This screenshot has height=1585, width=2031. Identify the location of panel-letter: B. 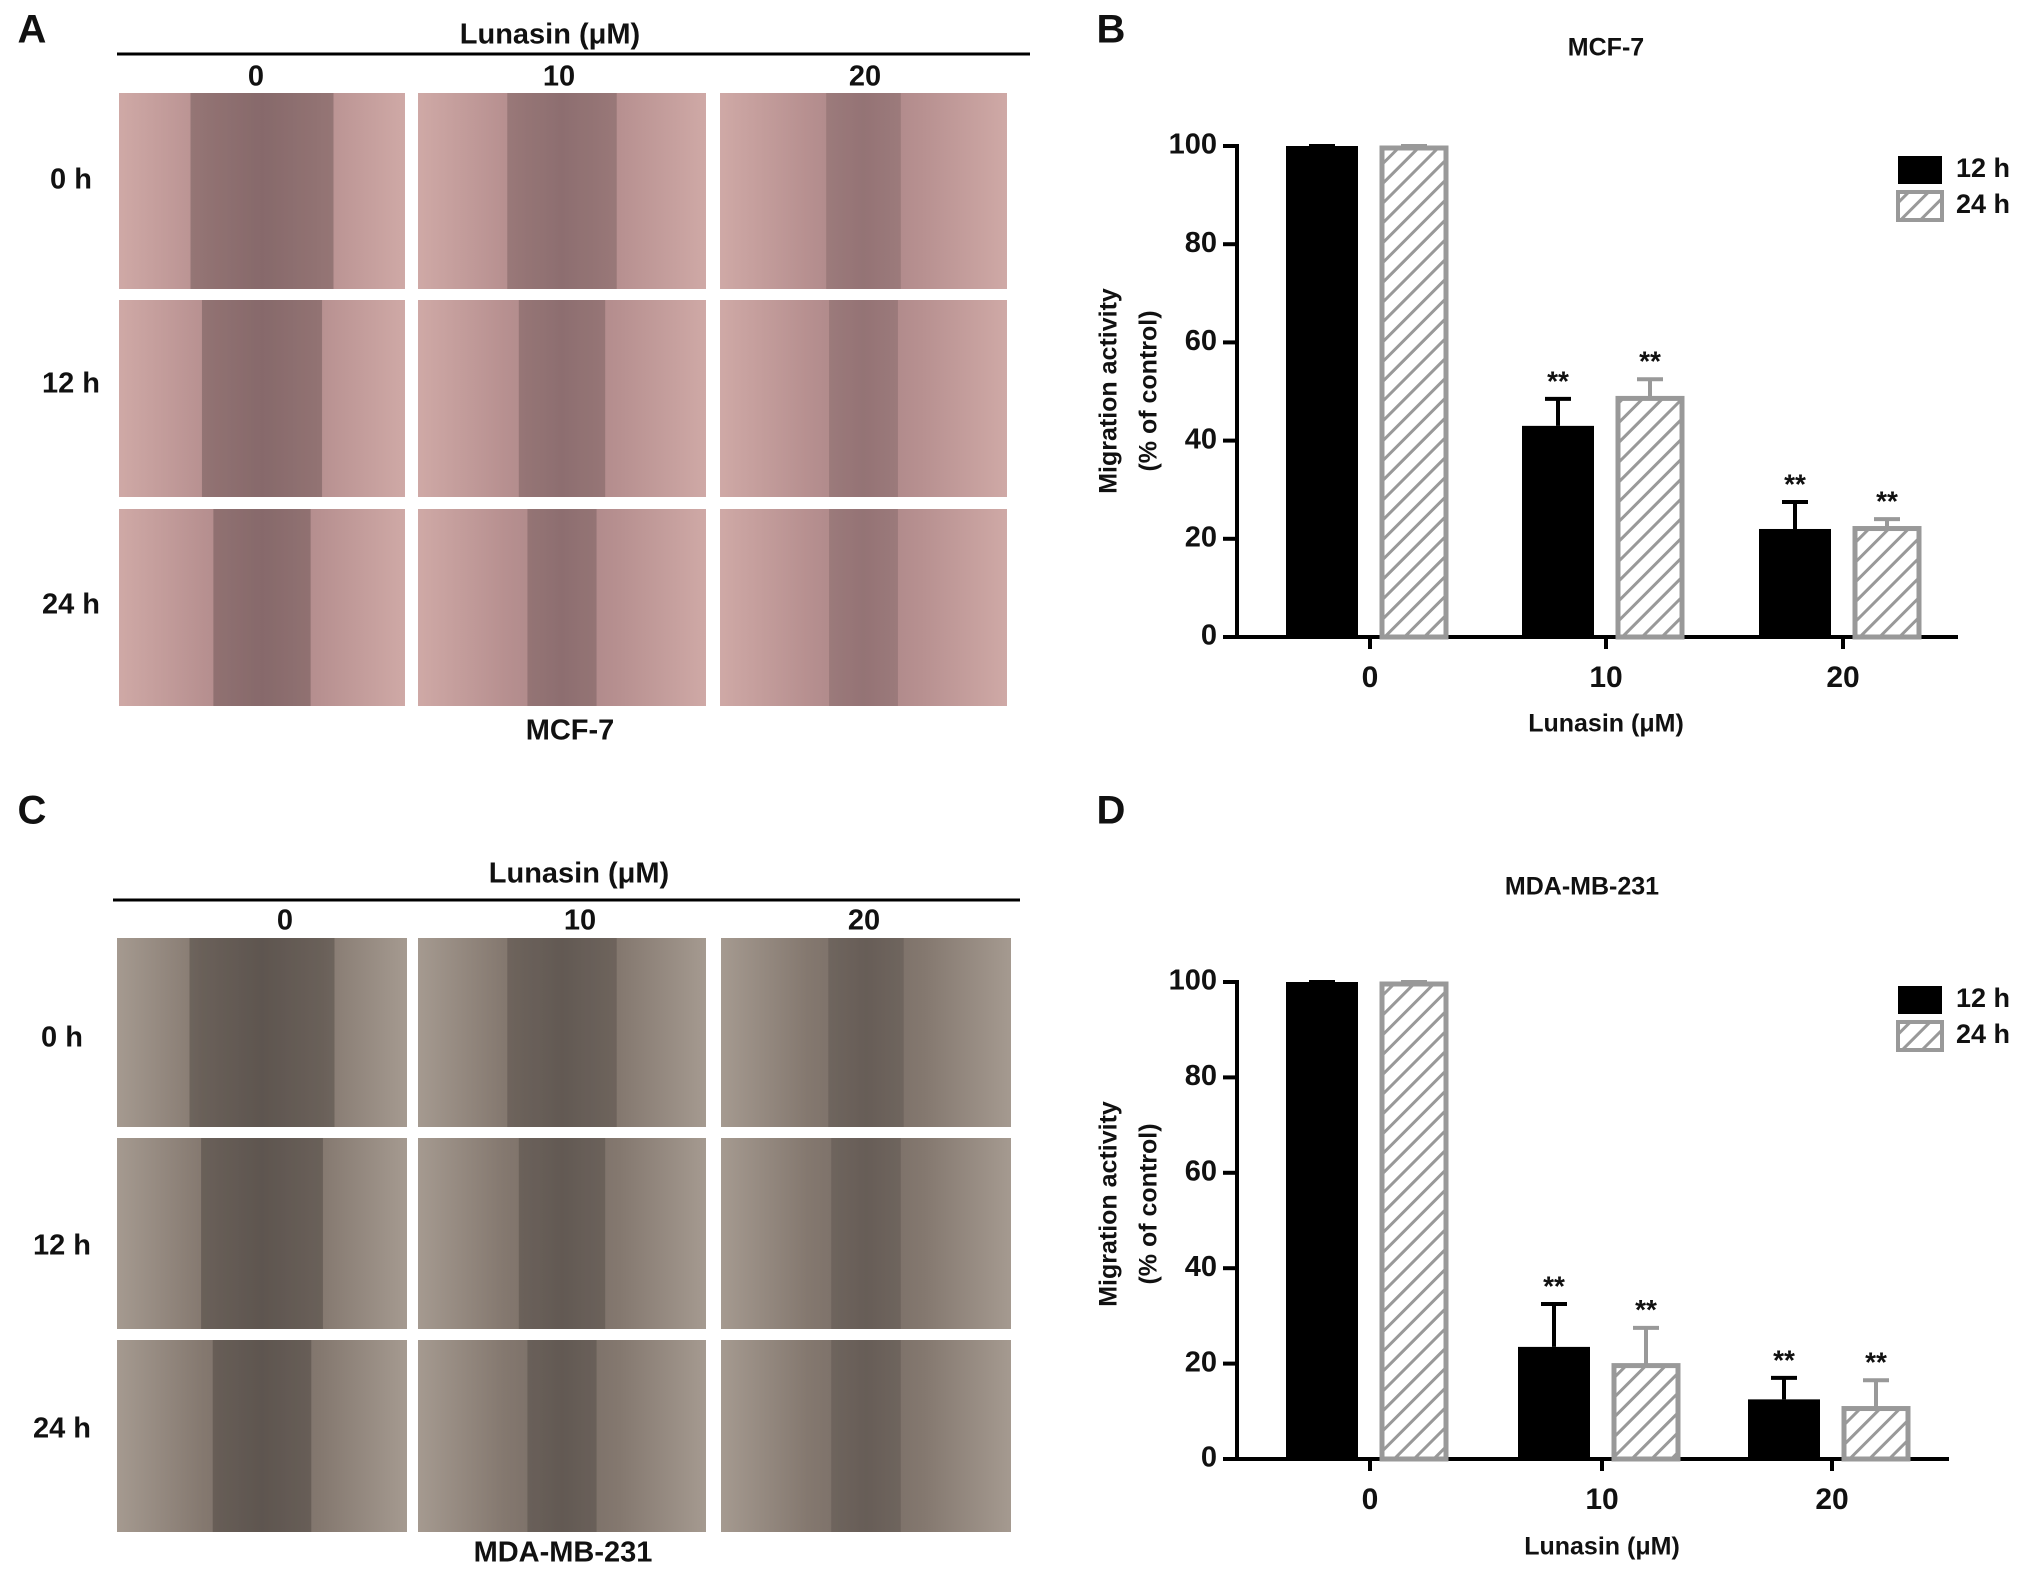
(1111, 30).